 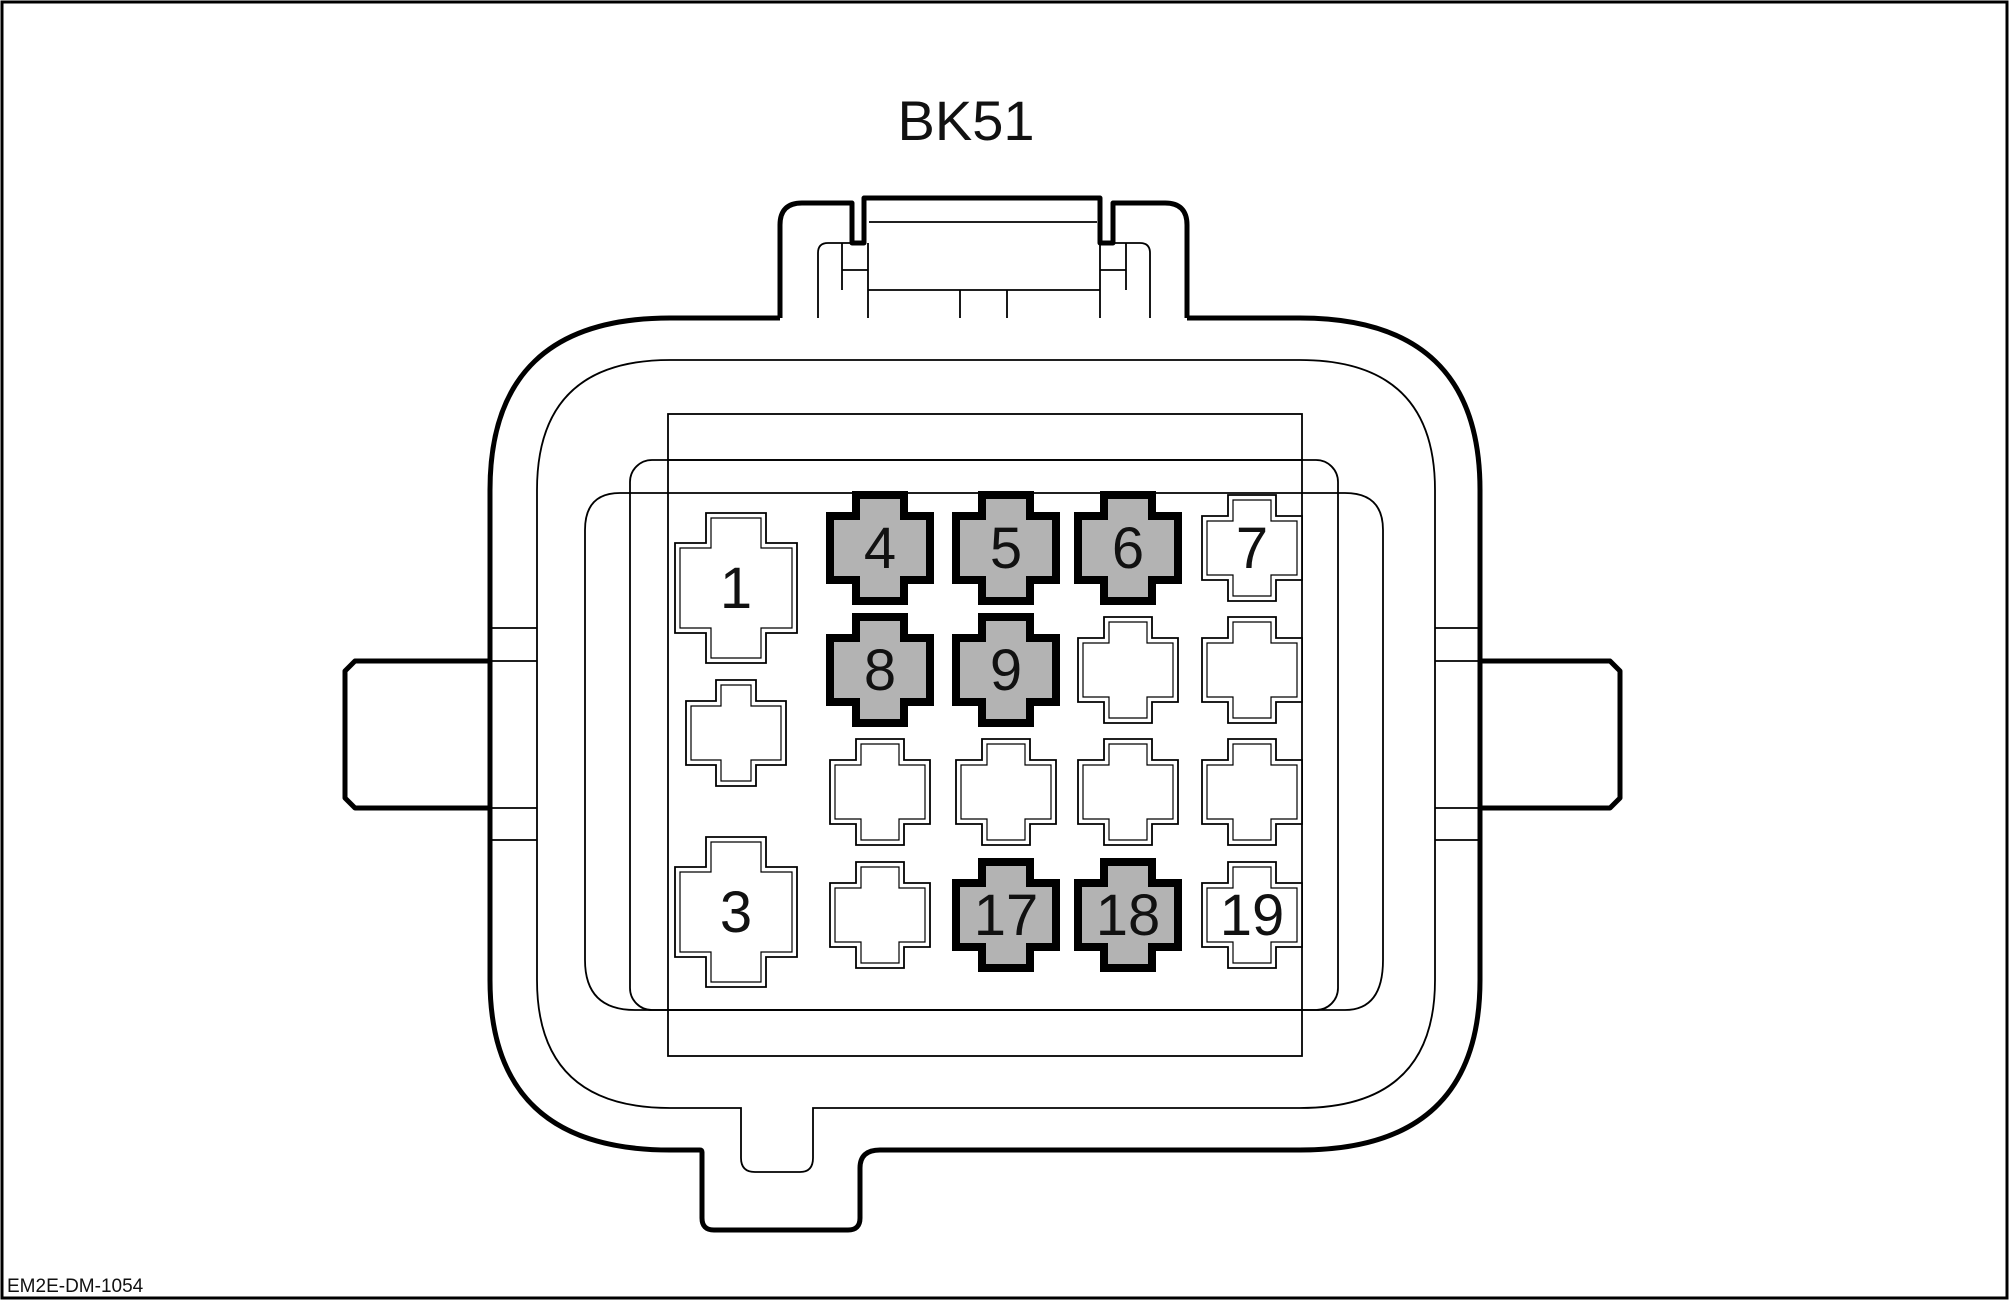 I want to click on top-latch-housing, so click(x=983, y=256).